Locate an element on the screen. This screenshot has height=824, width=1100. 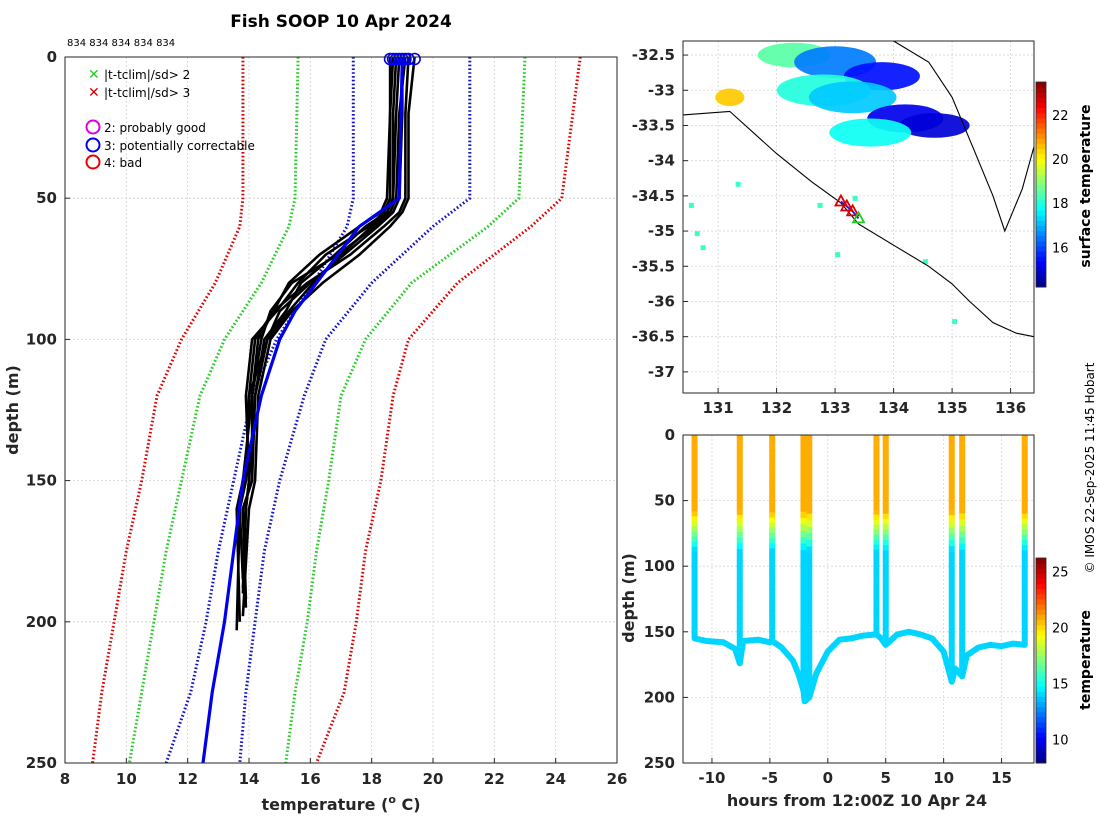
legend-item-qc3: 3: potentially correctable is located at coordinates (170, 145).